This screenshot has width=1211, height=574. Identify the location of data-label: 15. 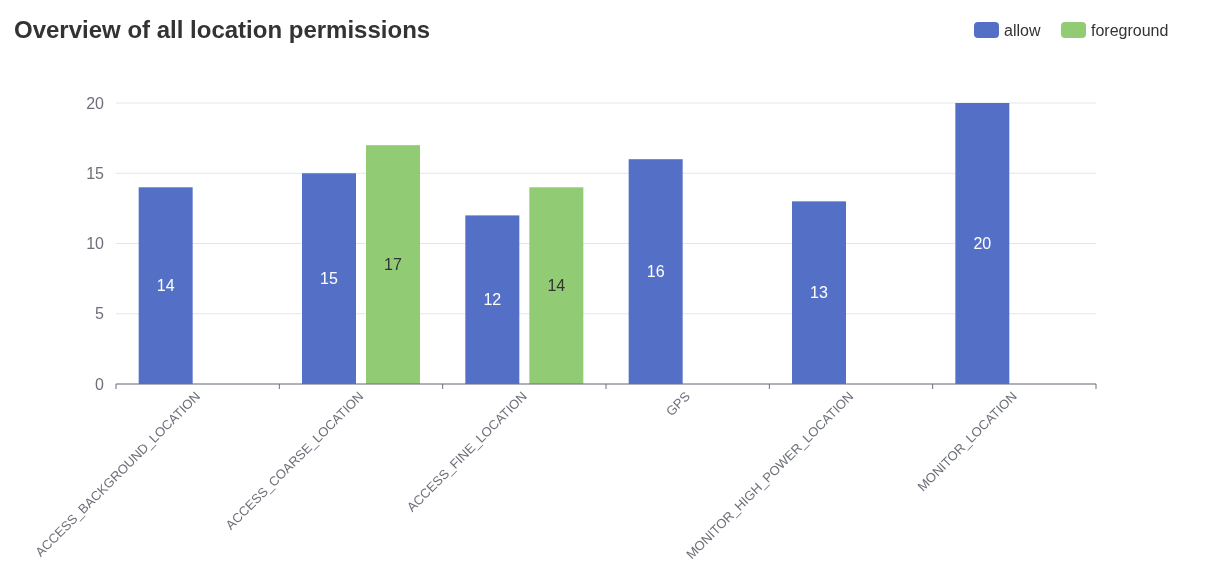
(329, 279).